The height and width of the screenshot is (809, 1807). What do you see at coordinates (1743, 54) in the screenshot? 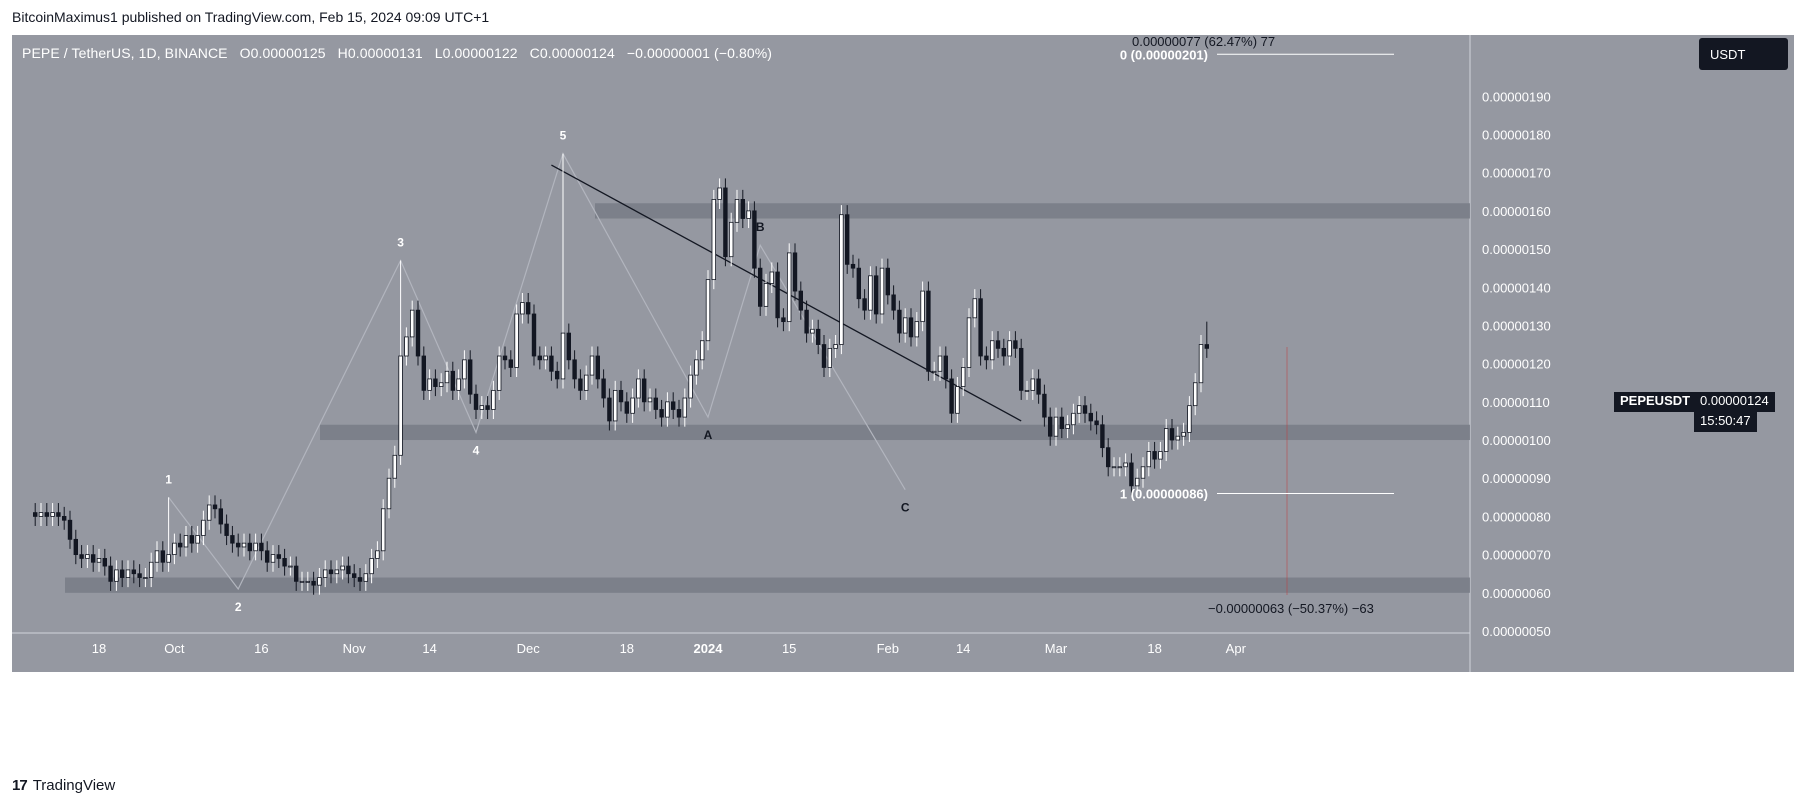
I see `currency-button: USDT` at bounding box center [1743, 54].